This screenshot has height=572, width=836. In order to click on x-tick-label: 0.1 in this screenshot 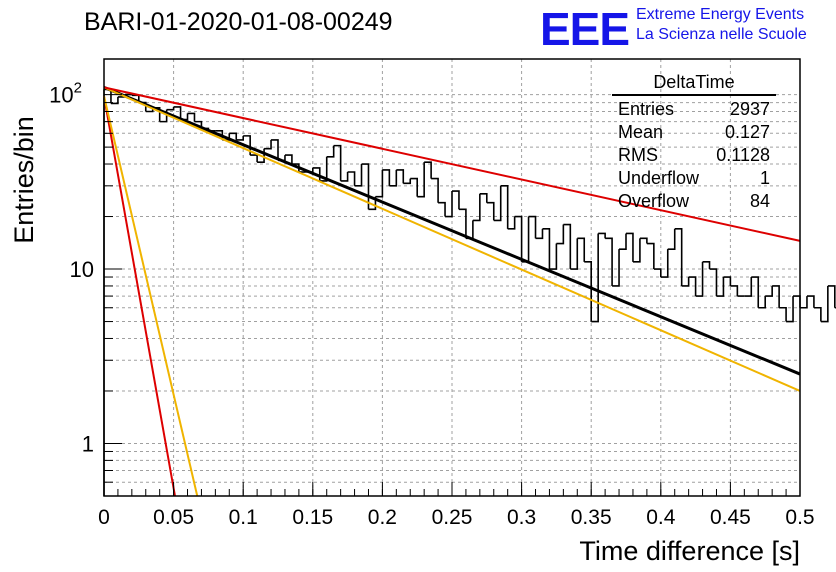, I will do `click(243, 517)`.